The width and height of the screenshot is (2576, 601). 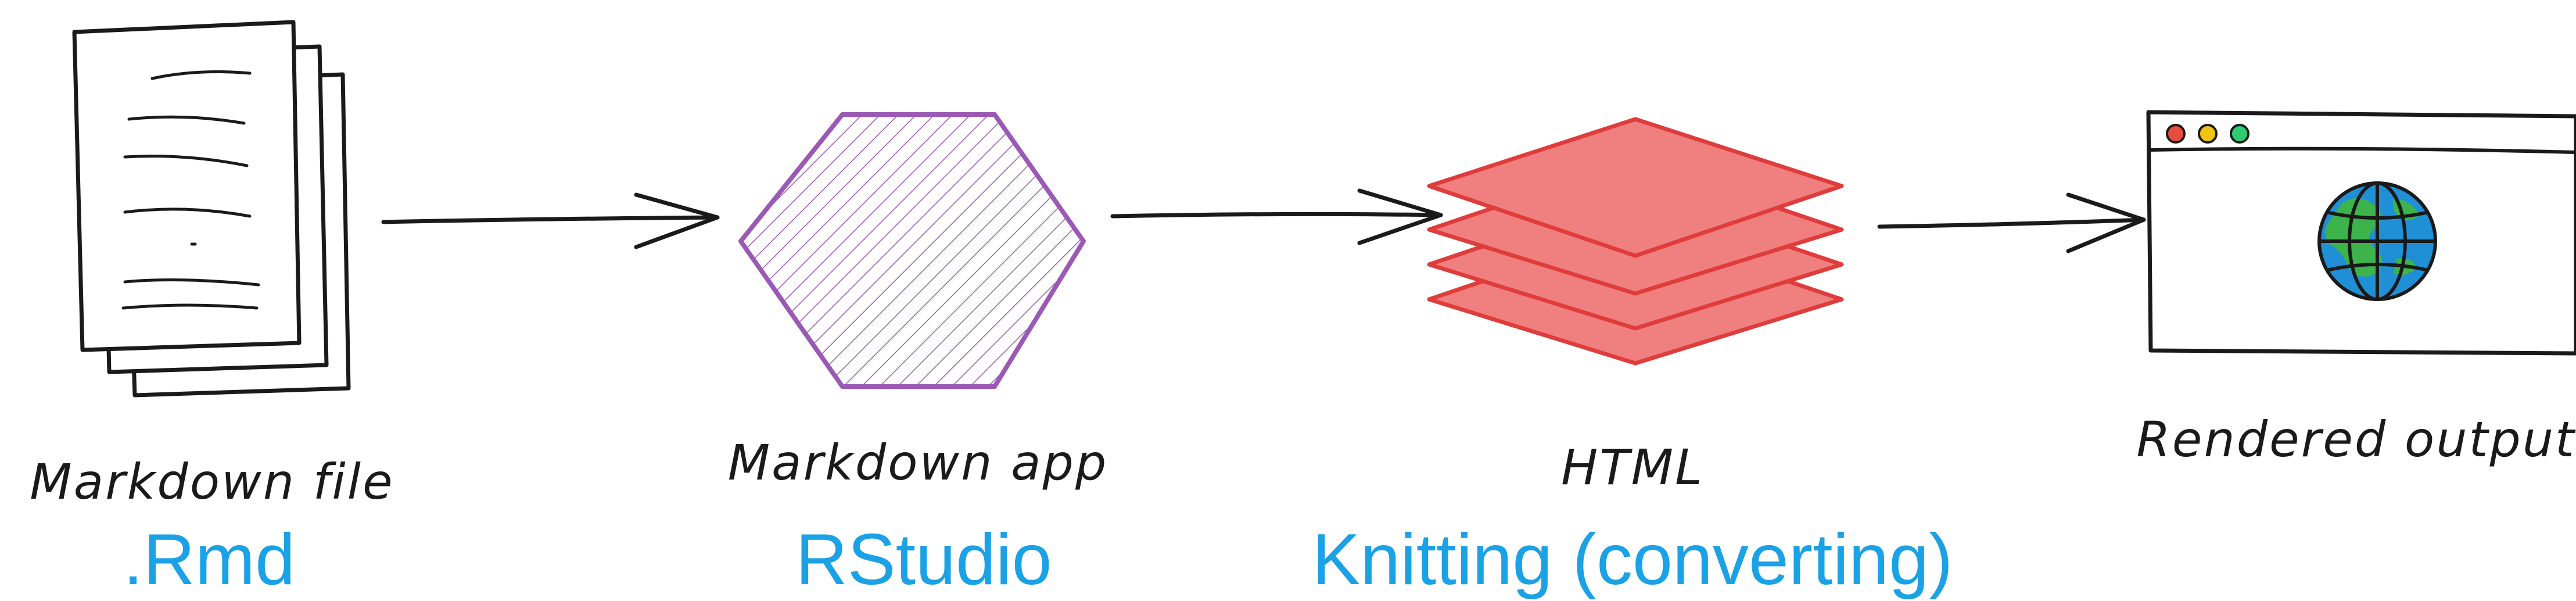 What do you see at coordinates (212, 482) in the screenshot?
I see `label-markdown-file: Markdown file` at bounding box center [212, 482].